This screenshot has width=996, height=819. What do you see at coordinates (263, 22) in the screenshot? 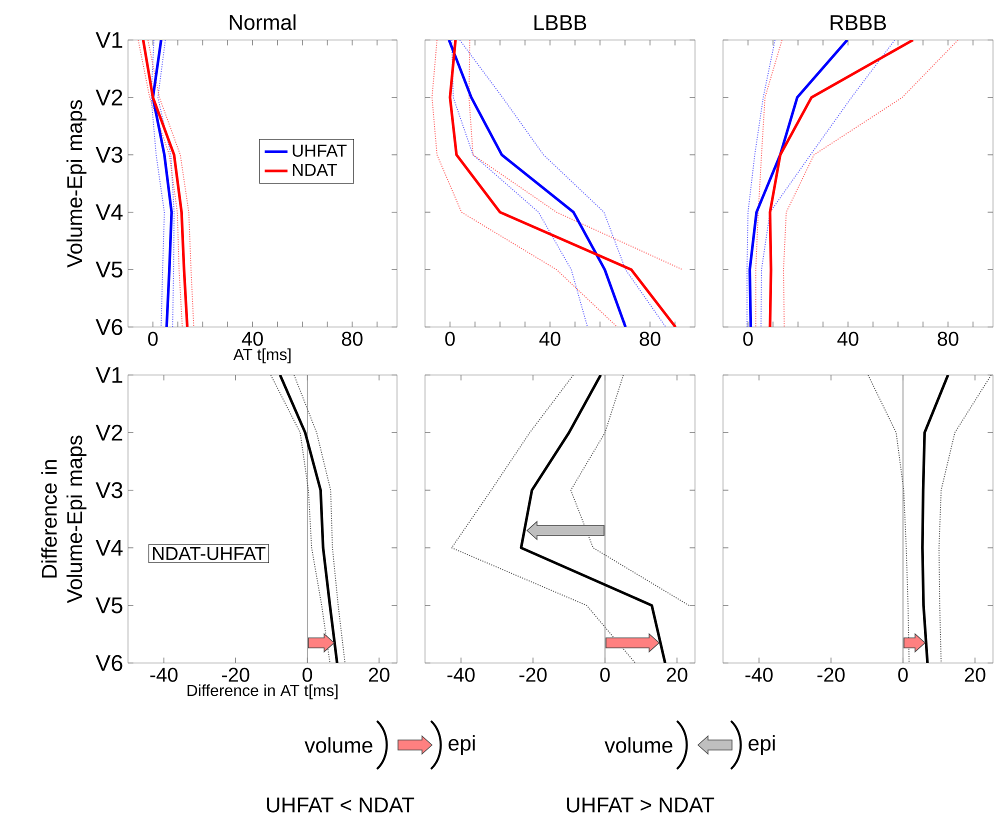
I see `chart-title: Normal` at bounding box center [263, 22].